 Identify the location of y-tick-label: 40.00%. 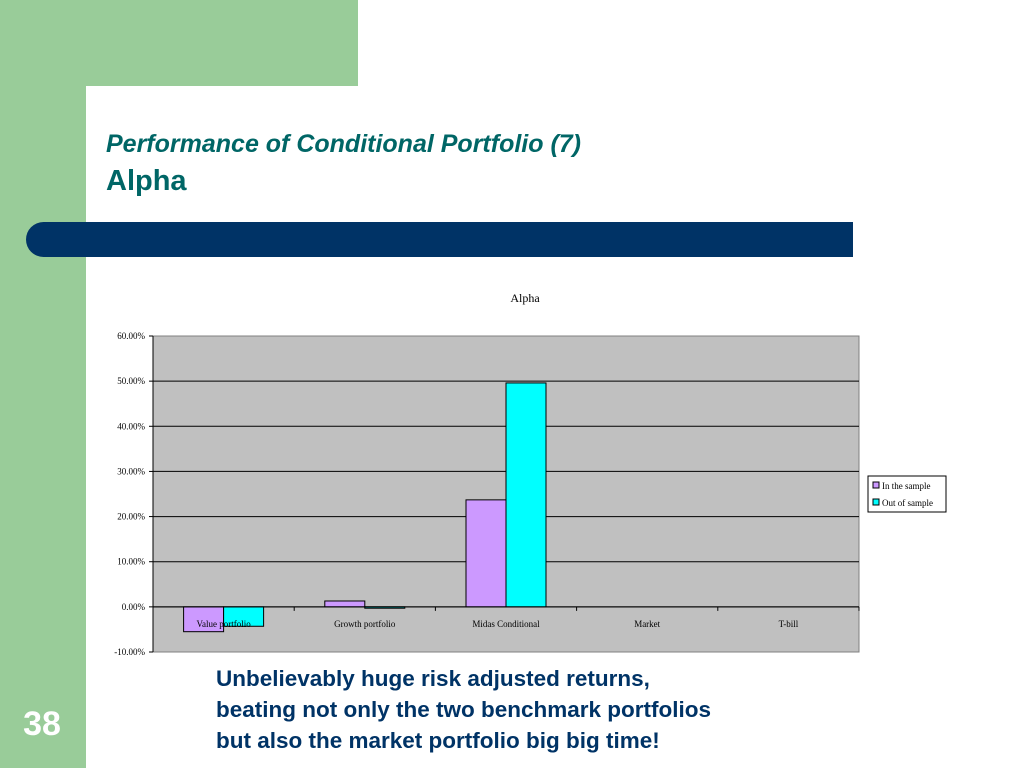
(131, 426).